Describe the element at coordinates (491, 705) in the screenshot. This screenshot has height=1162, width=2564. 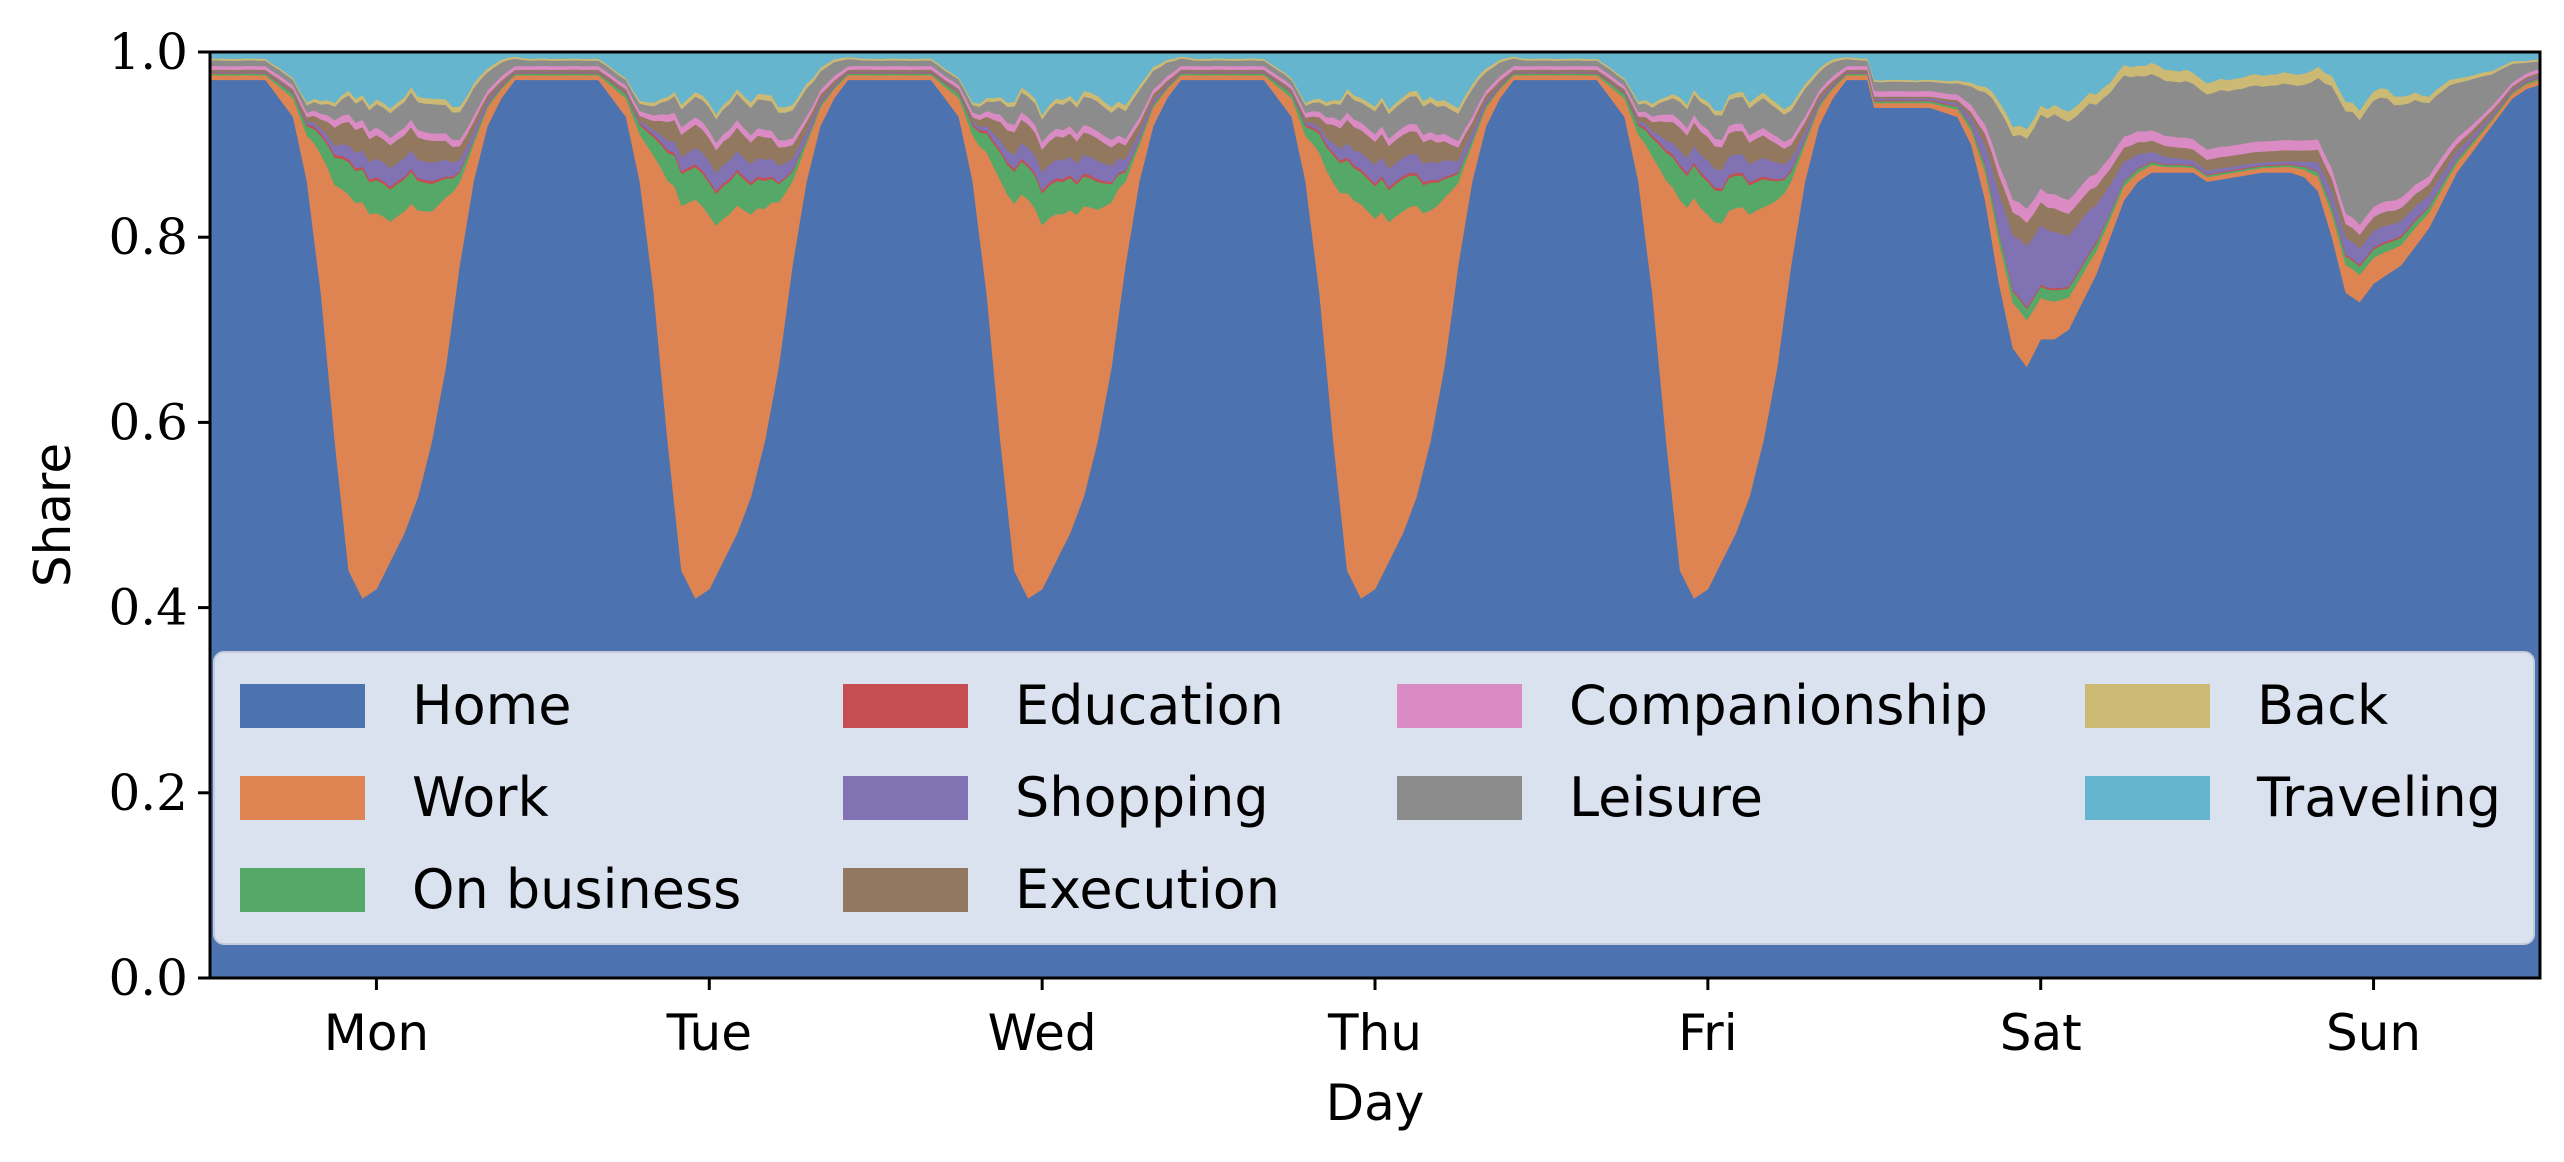
I see `legend-label: Home` at that location.